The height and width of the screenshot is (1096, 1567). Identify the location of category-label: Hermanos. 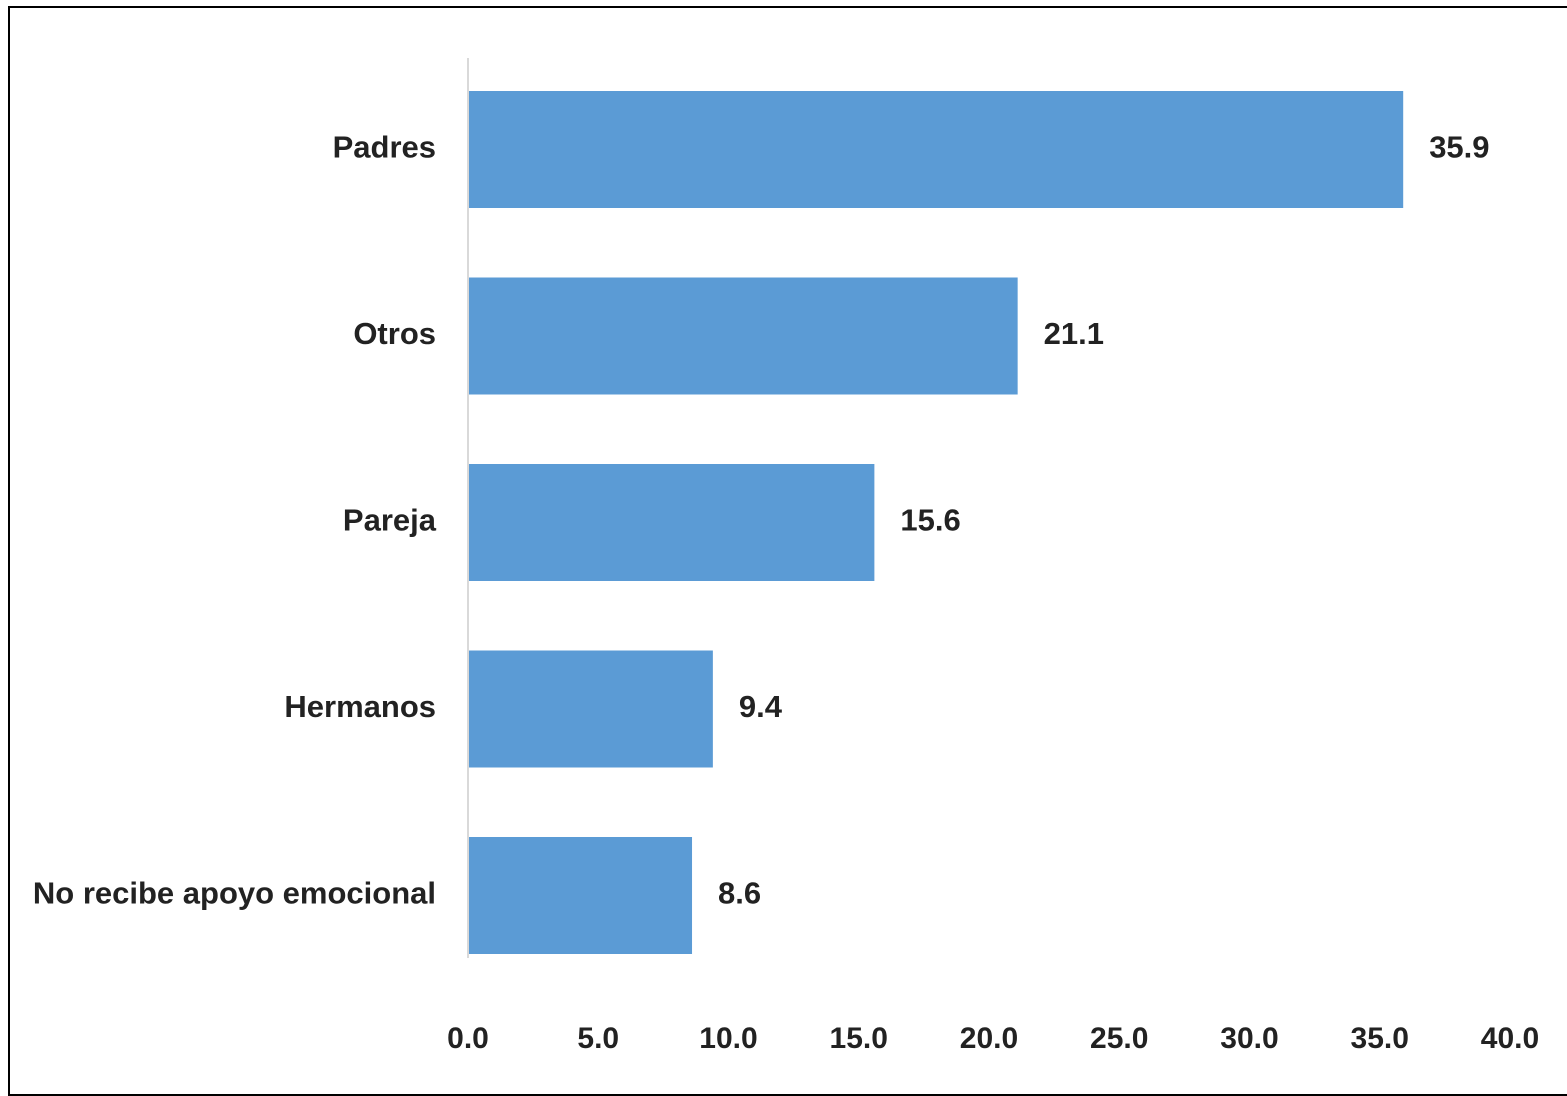
(360, 706).